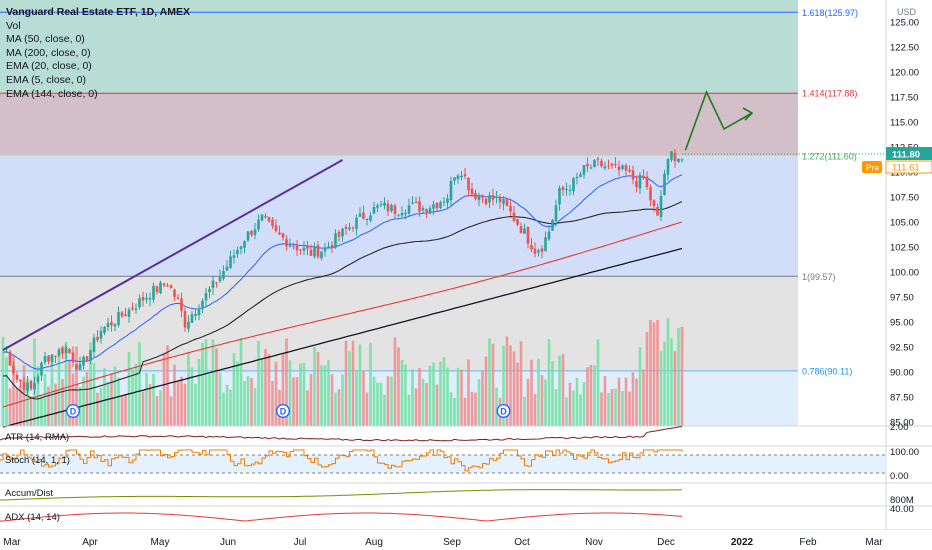 The width and height of the screenshot is (932, 550). I want to click on price-tick-label: 90.00, so click(902, 373).